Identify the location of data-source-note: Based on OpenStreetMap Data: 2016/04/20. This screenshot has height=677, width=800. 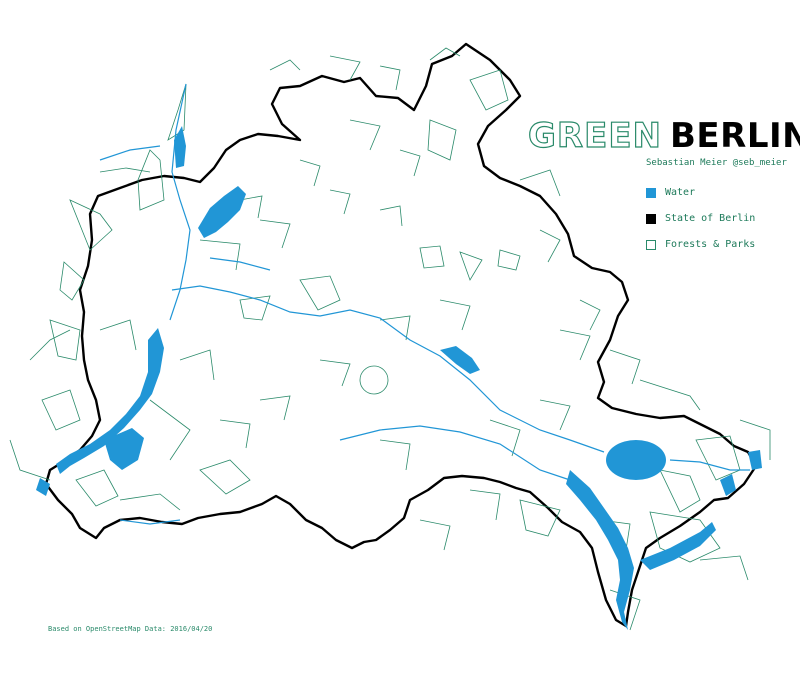
(130, 629).